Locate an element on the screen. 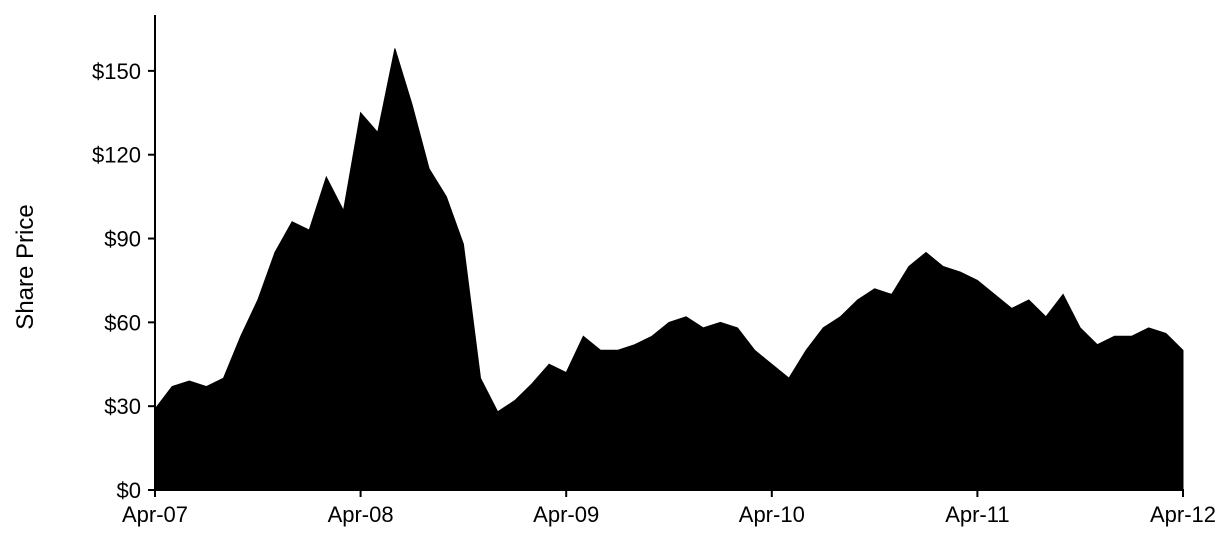  x-tick-label: Apr-09 is located at coordinates (566, 514).